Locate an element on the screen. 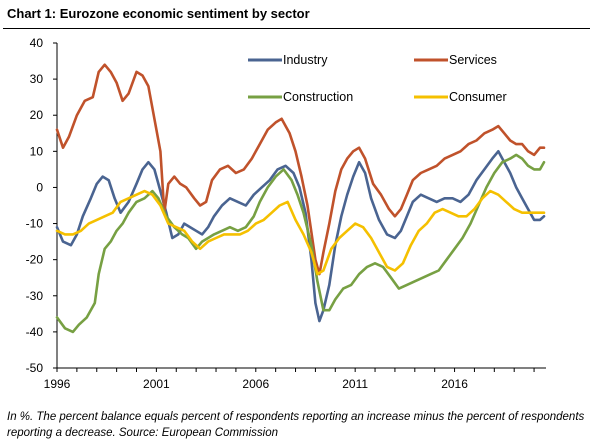 This screenshot has height=447, width=593. y-tick-label: 0 is located at coordinates (39, 187).